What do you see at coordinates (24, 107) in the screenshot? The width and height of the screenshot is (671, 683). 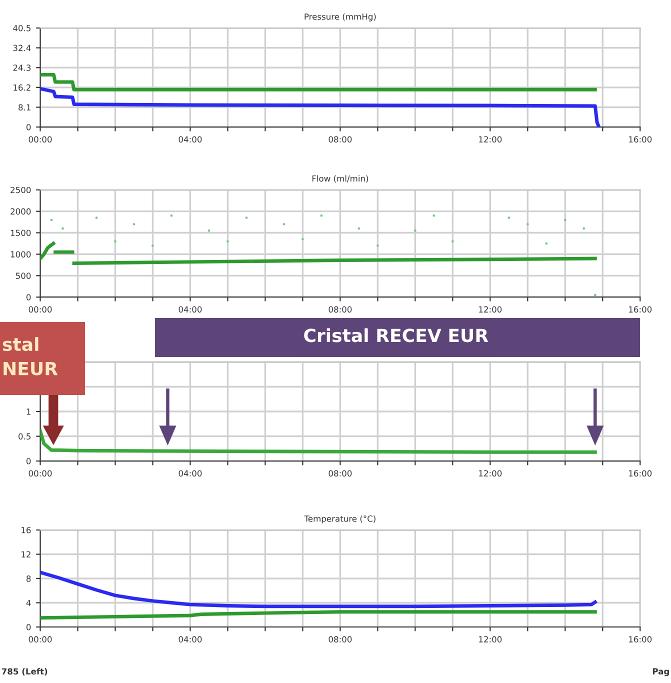 I see `y-tick-label: 8.1` at bounding box center [24, 107].